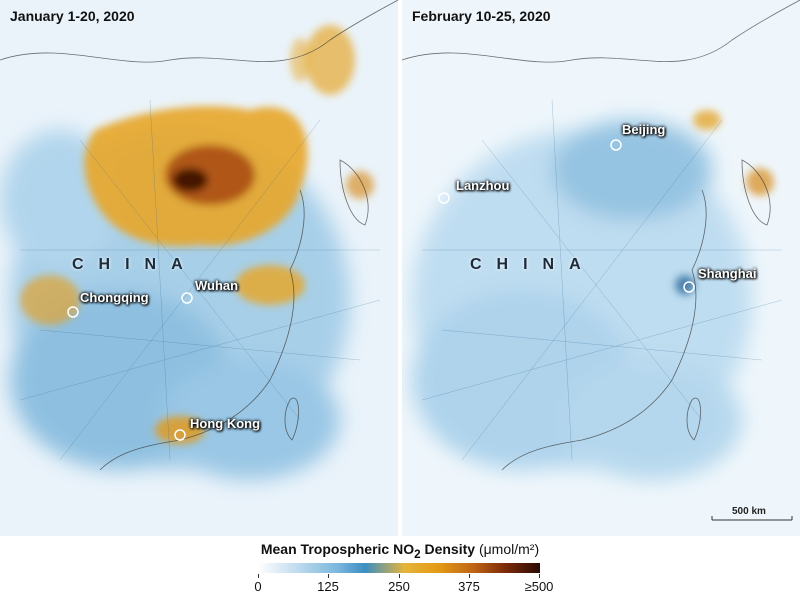 The width and height of the screenshot is (800, 605). What do you see at coordinates (258, 586) in the screenshot?
I see `legend-tick-label: 0` at bounding box center [258, 586].